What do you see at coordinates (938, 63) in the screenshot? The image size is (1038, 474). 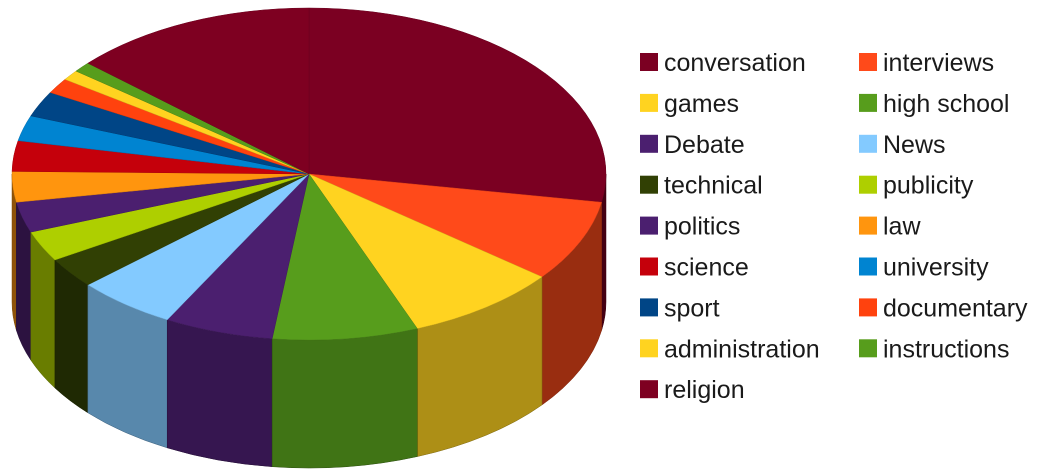 I see `legend-label: interviews` at bounding box center [938, 63].